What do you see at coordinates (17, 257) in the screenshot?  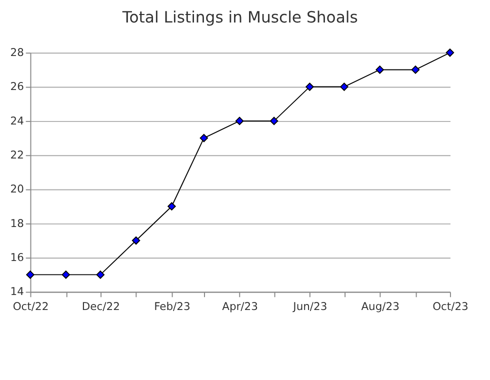 I see `y-tick-label: 16` at bounding box center [17, 257].